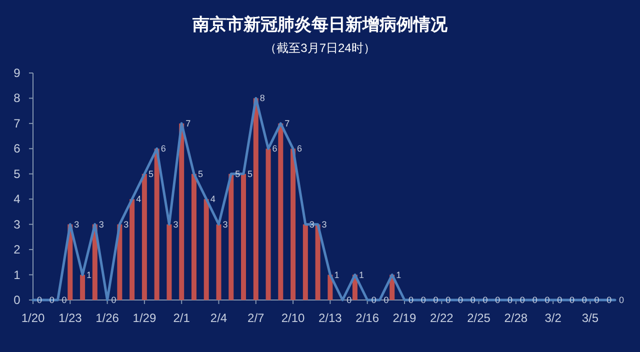 Image resolution: width=640 pixels, height=352 pixels. I want to click on y-tick-label: 6, so click(17, 149).